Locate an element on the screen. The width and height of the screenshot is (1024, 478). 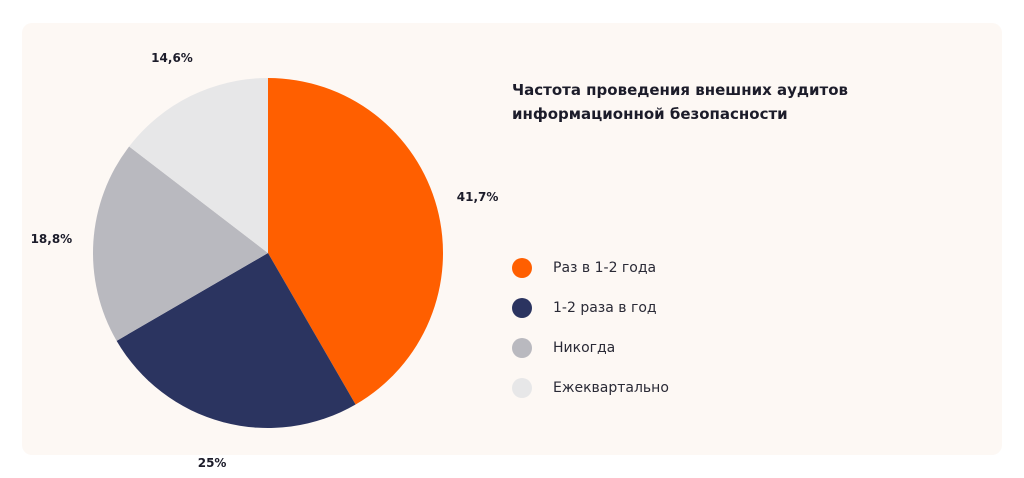
legend-label: Никогда is located at coordinates (584, 348).